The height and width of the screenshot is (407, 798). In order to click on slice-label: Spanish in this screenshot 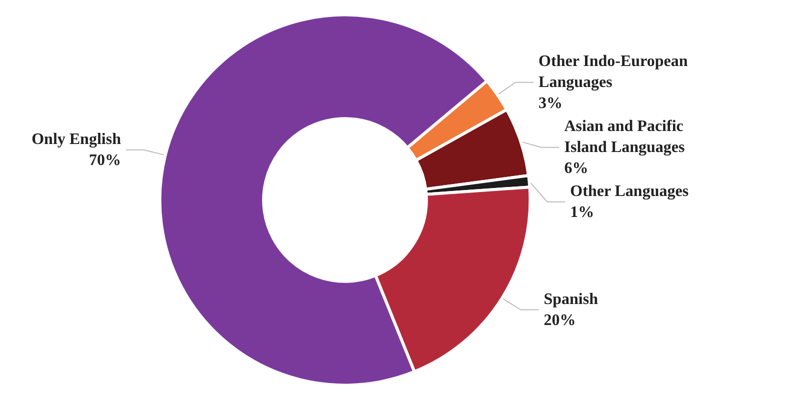, I will do `click(571, 299)`.